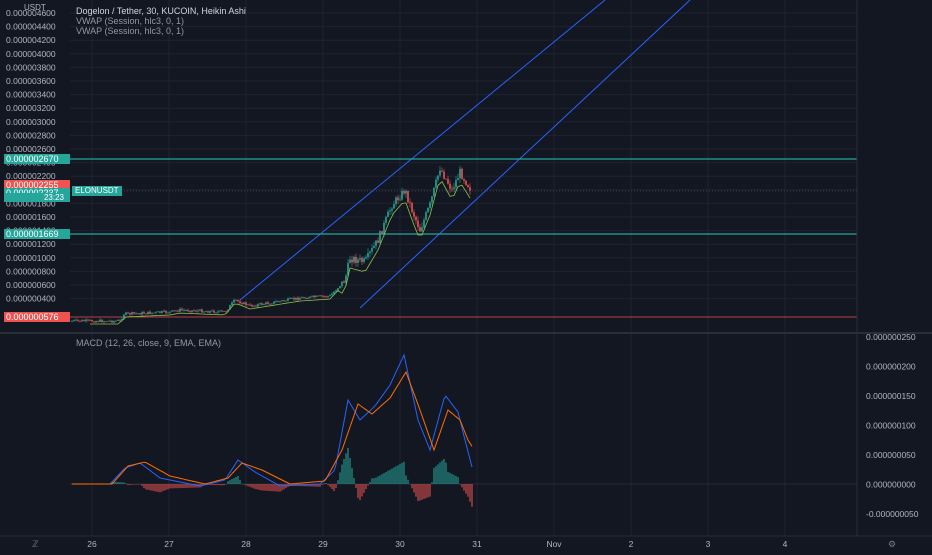 This screenshot has height=555, width=932. I want to click on macd-tick-label: -0.000000050, so click(892, 514).